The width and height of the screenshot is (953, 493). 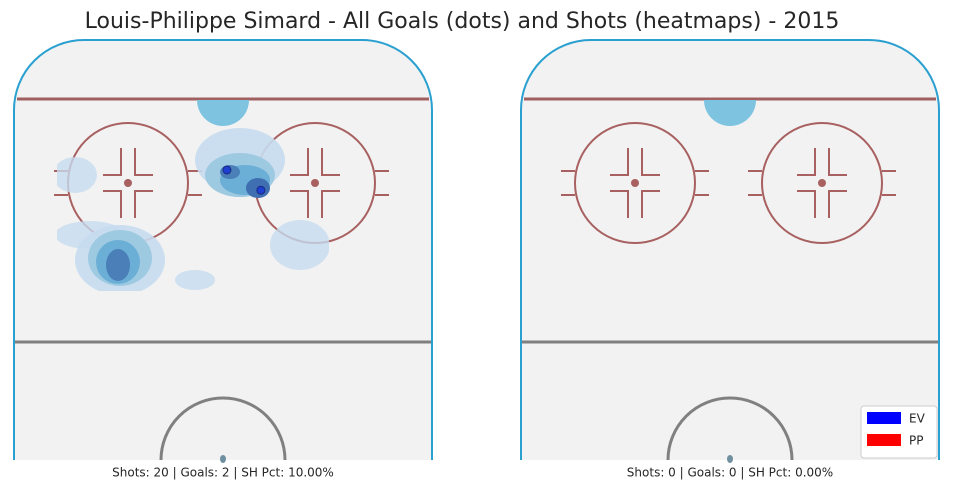 What do you see at coordinates (223, 473) in the screenshot?
I see `caption: Shots: 20 | Goals: 2 | SH Pct: 10.00%` at bounding box center [223, 473].